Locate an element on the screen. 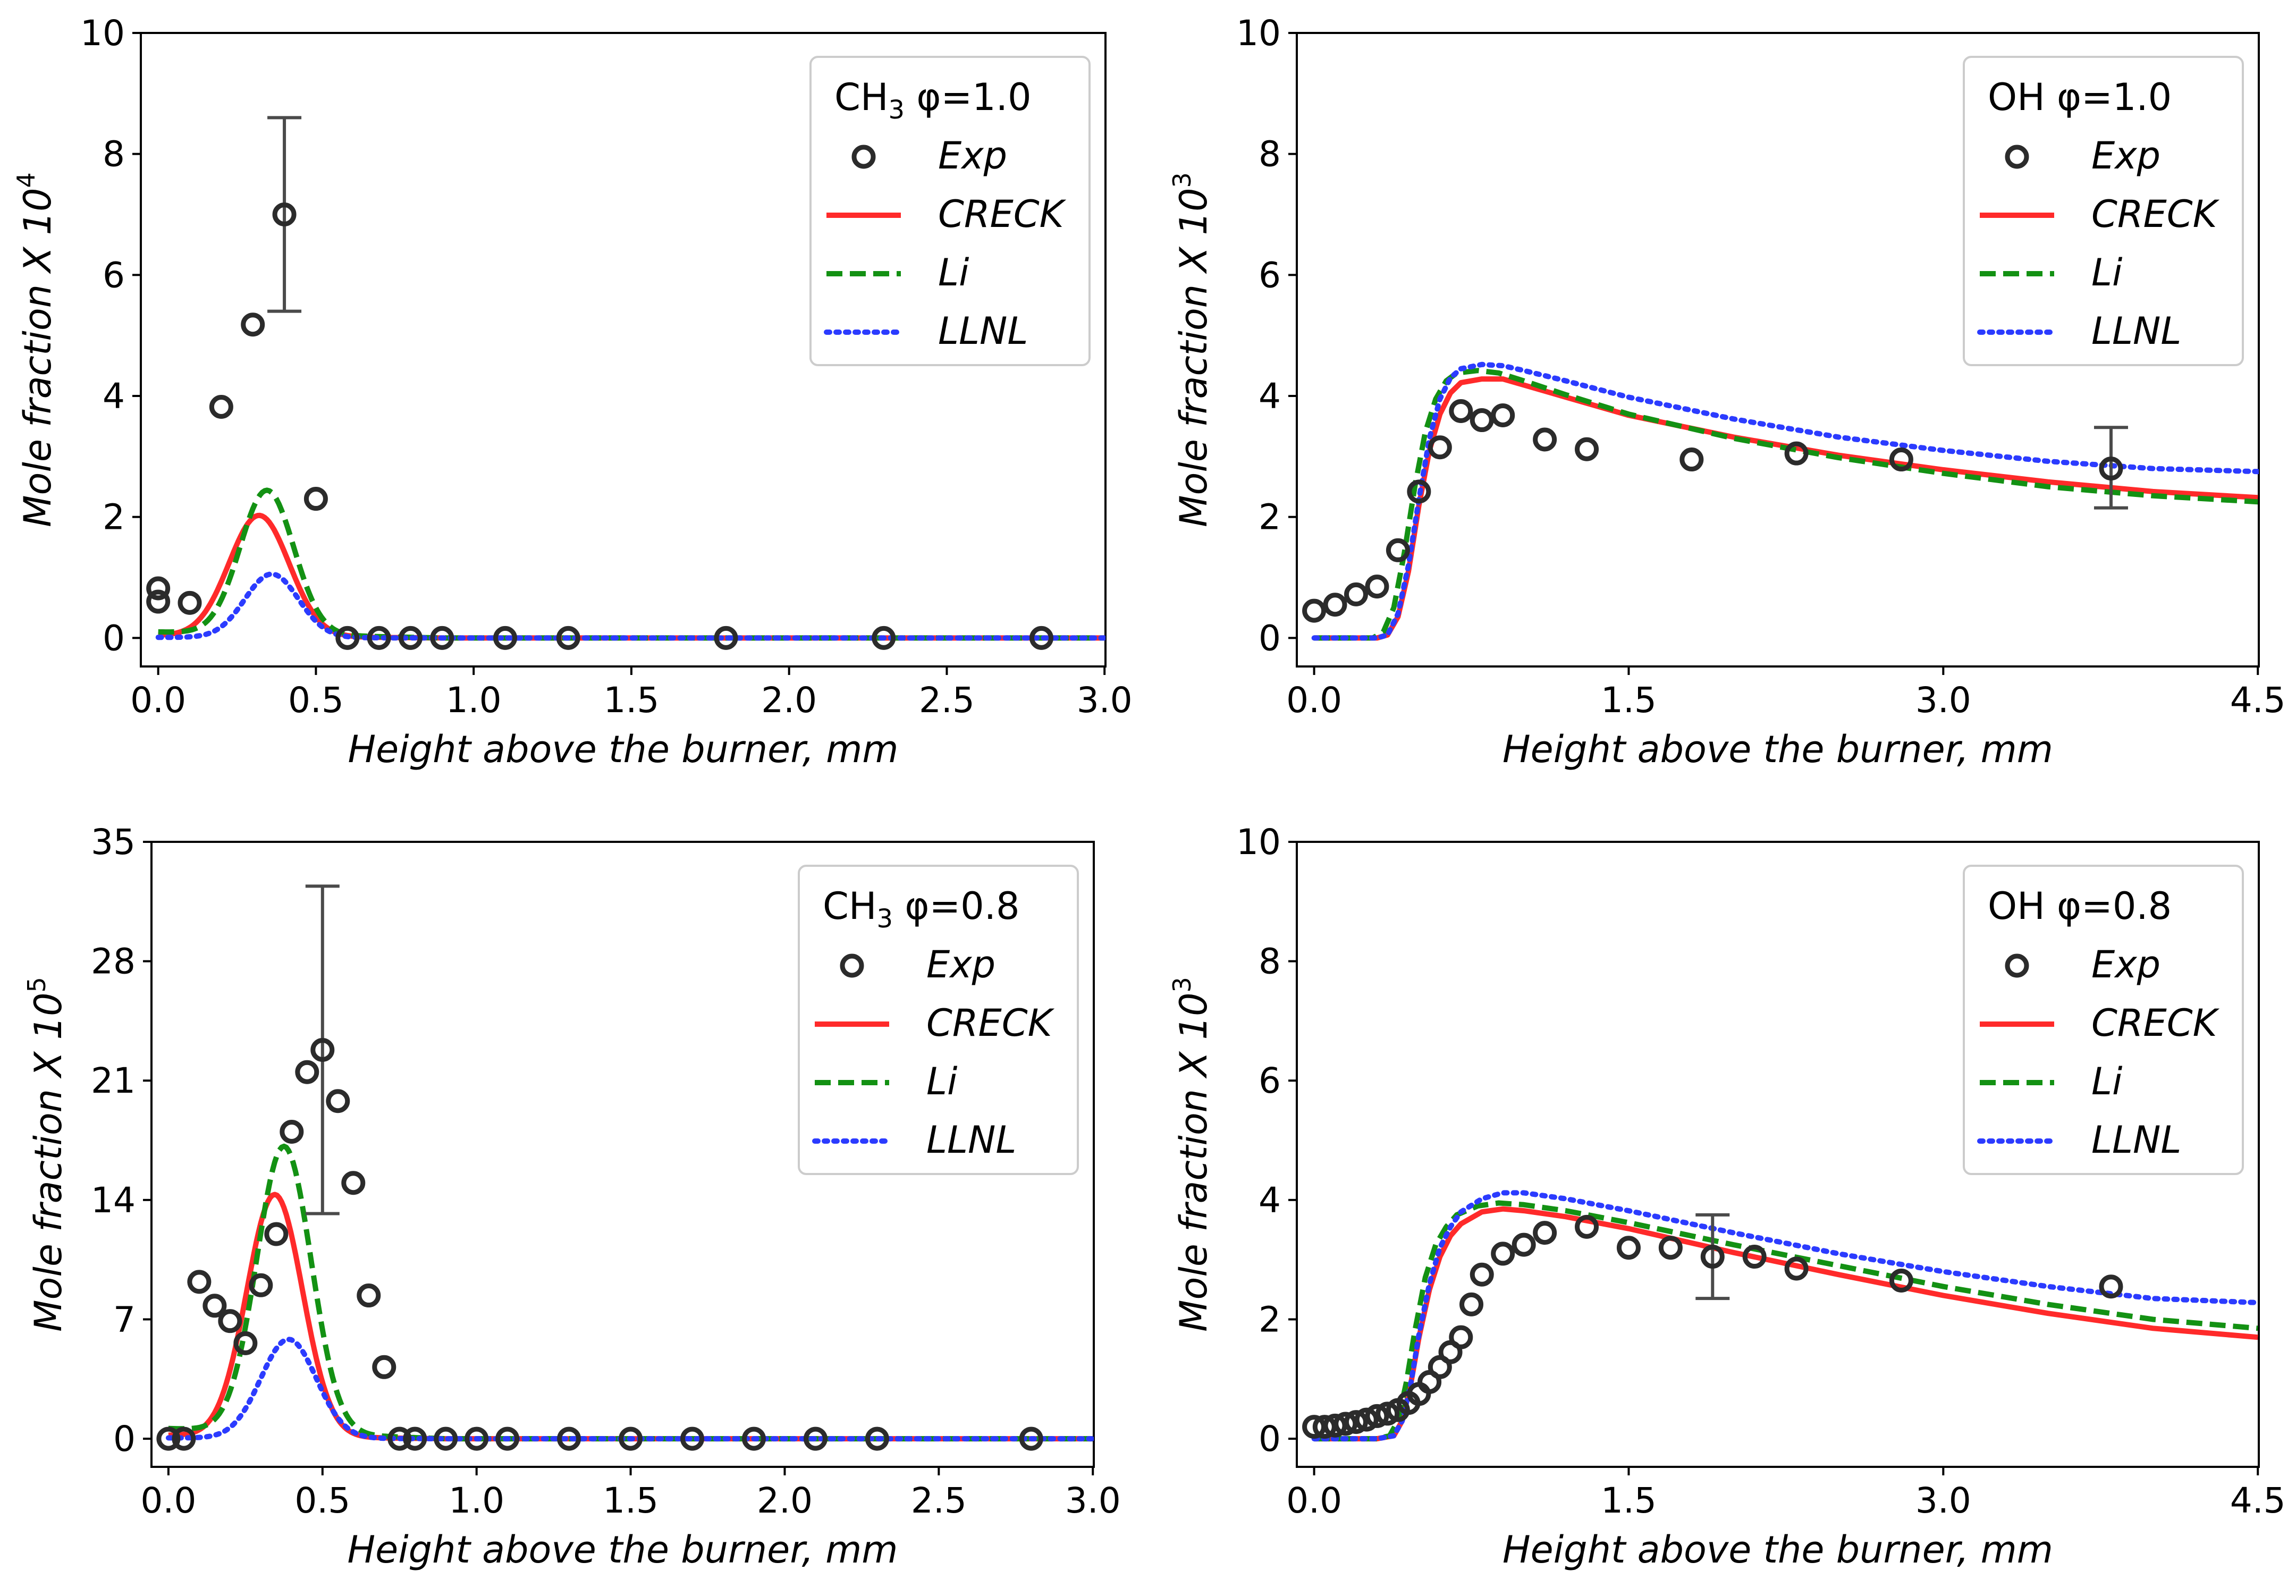 The height and width of the screenshot is (1596, 2296). legend-species: OH is located at coordinates (2016, 97).